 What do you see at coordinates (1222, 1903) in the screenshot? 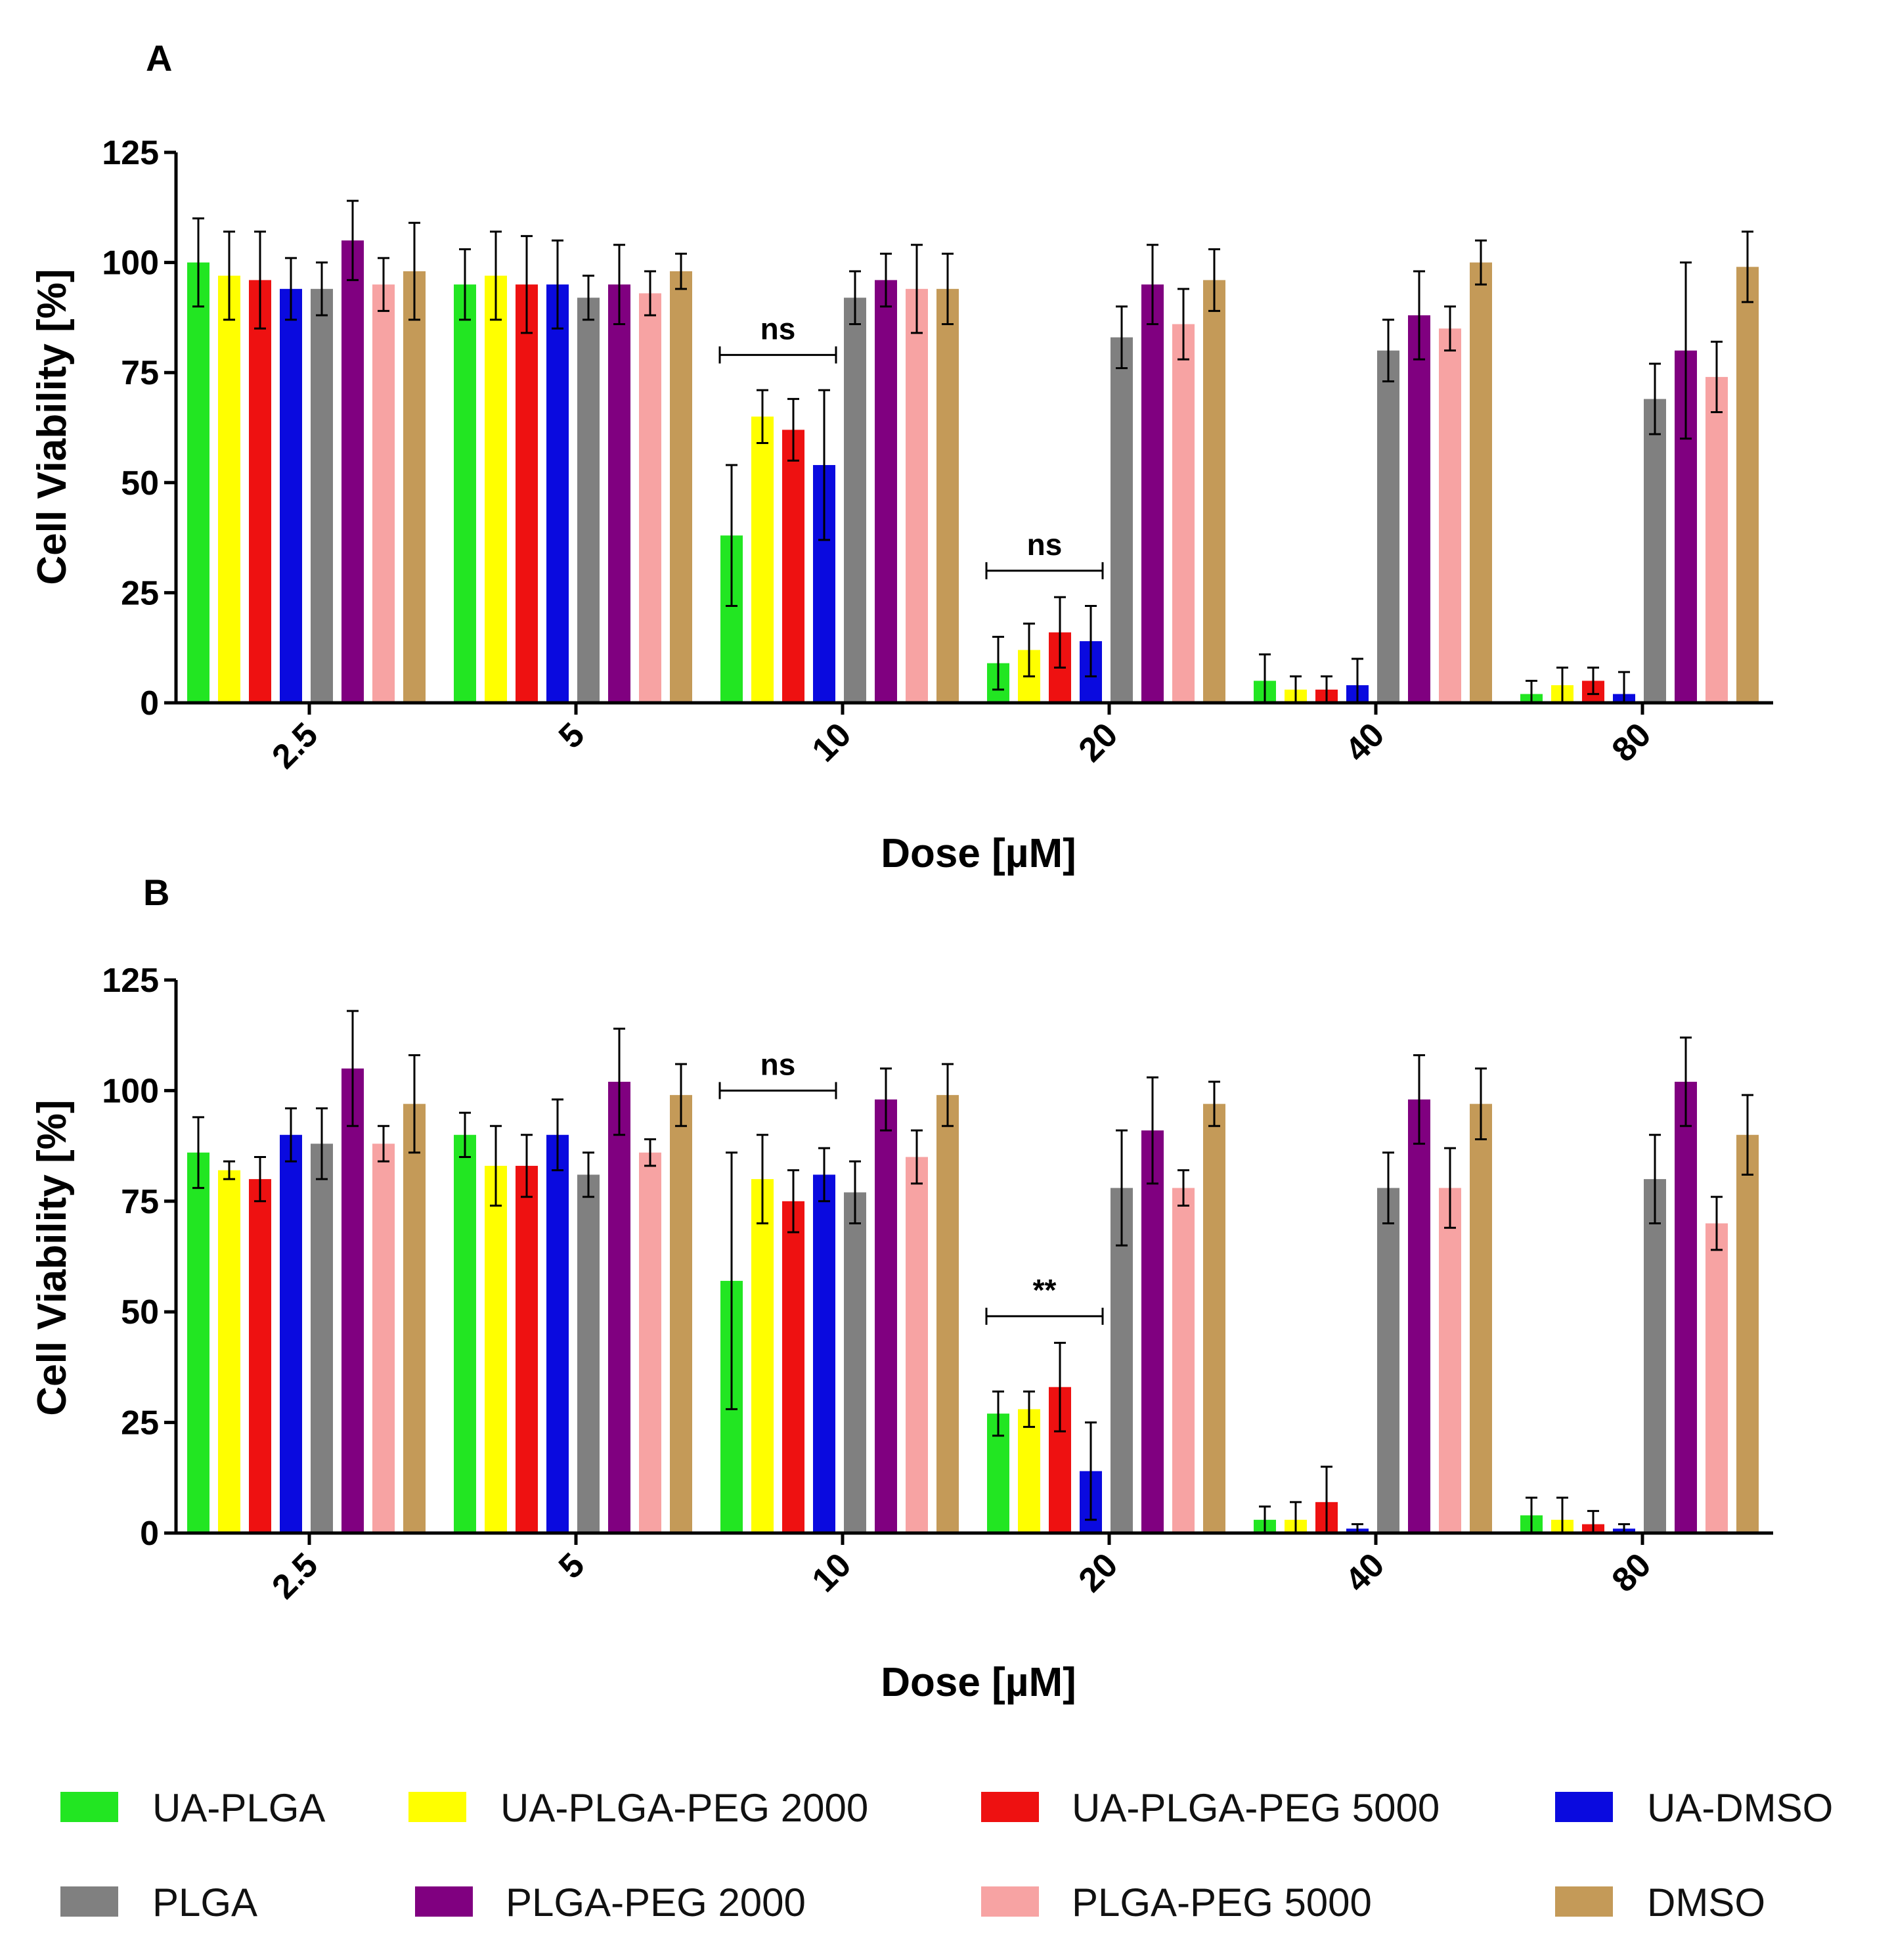
I see `legend-label-plga-peg-5000: PLGA-PEG 5000` at bounding box center [1222, 1903].